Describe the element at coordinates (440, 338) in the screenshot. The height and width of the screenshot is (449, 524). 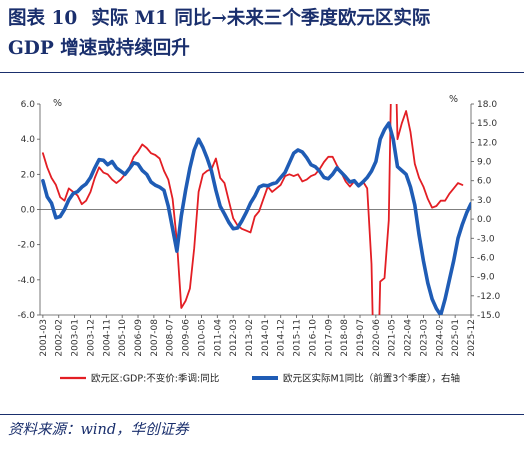
I see `x-tick-label: 2024-02` at that location.